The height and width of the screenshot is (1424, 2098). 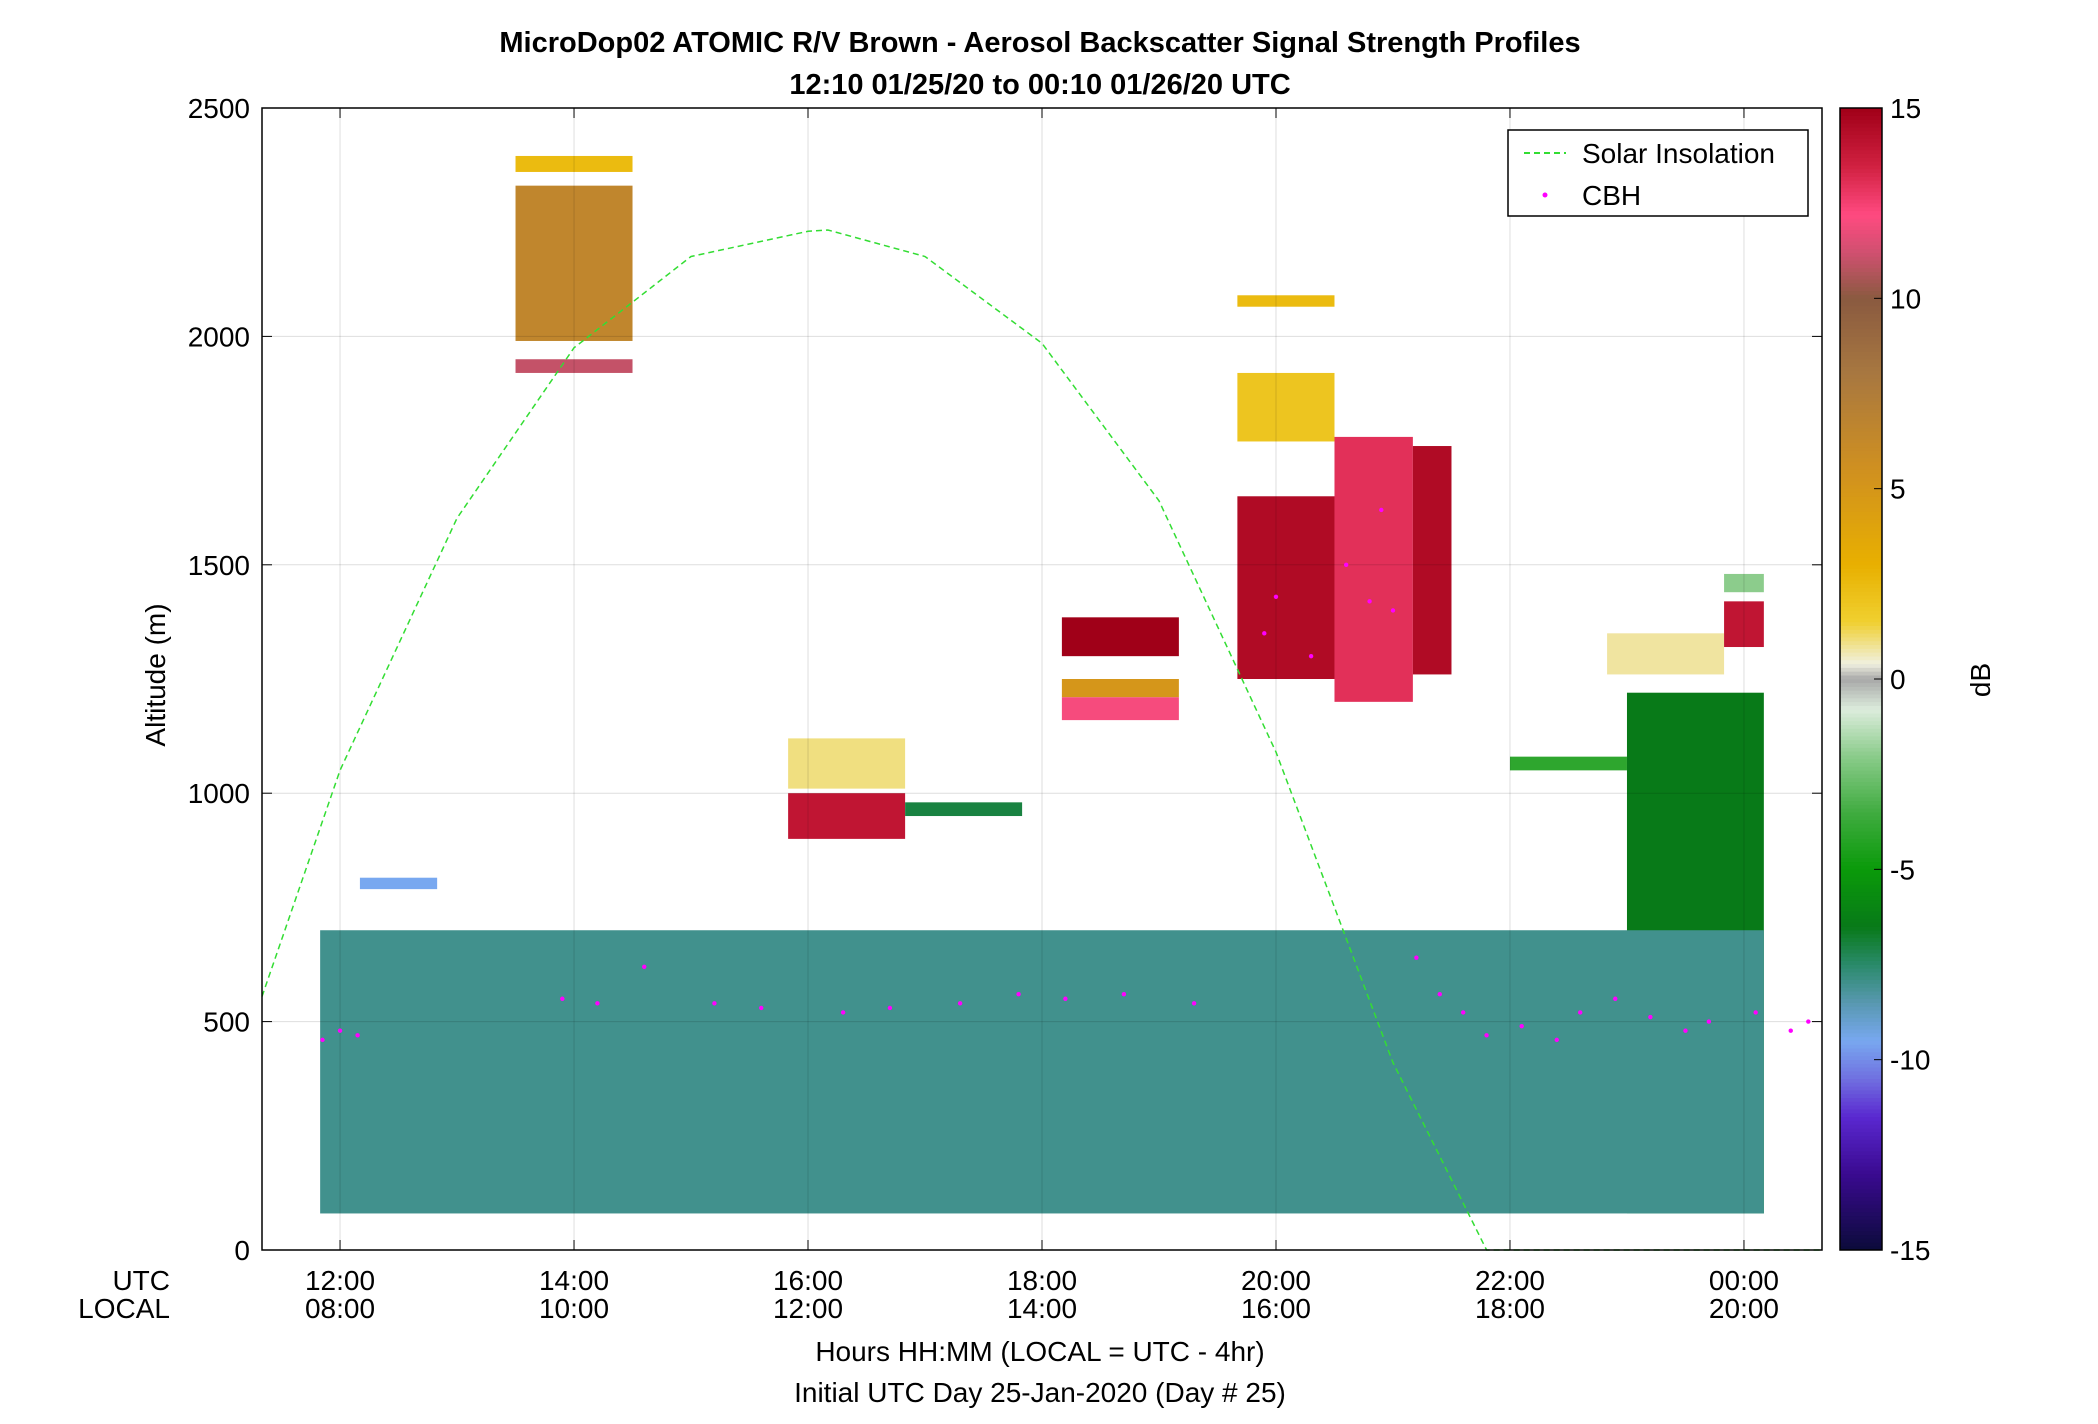 I want to click on legend-solar-label: Solar Insolation, so click(x=1678, y=153).